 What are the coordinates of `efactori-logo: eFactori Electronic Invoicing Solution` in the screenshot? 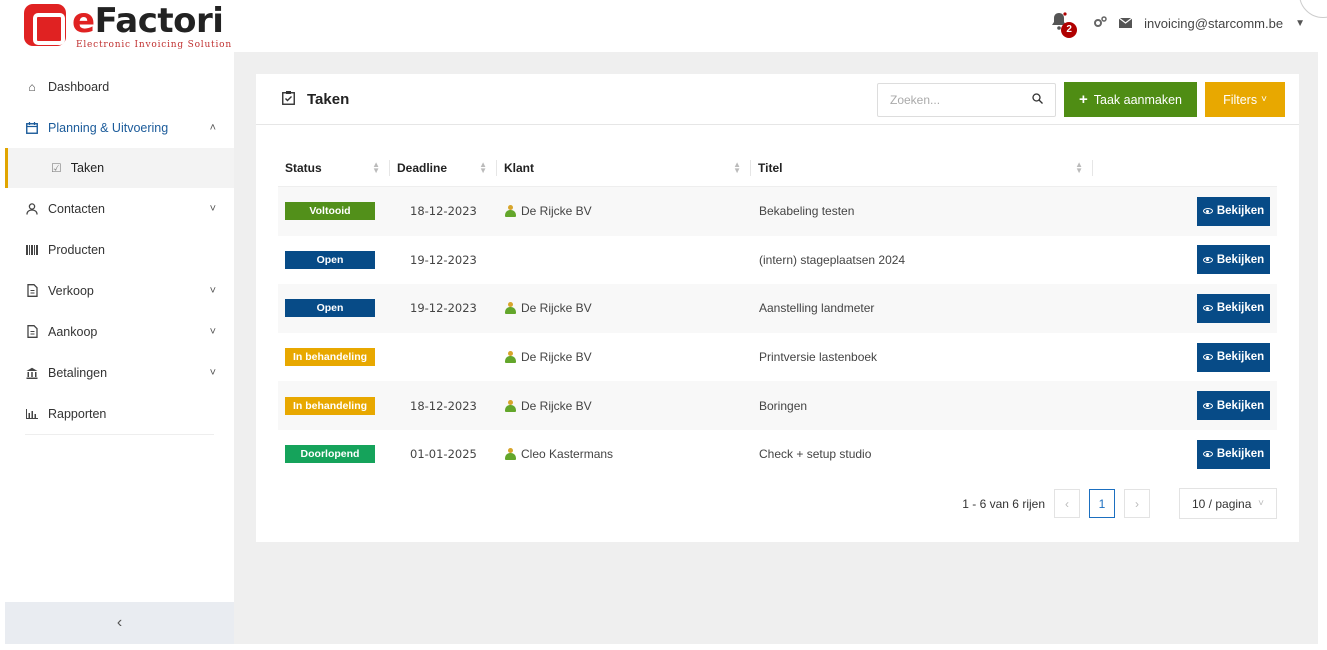 It's located at (128, 27).